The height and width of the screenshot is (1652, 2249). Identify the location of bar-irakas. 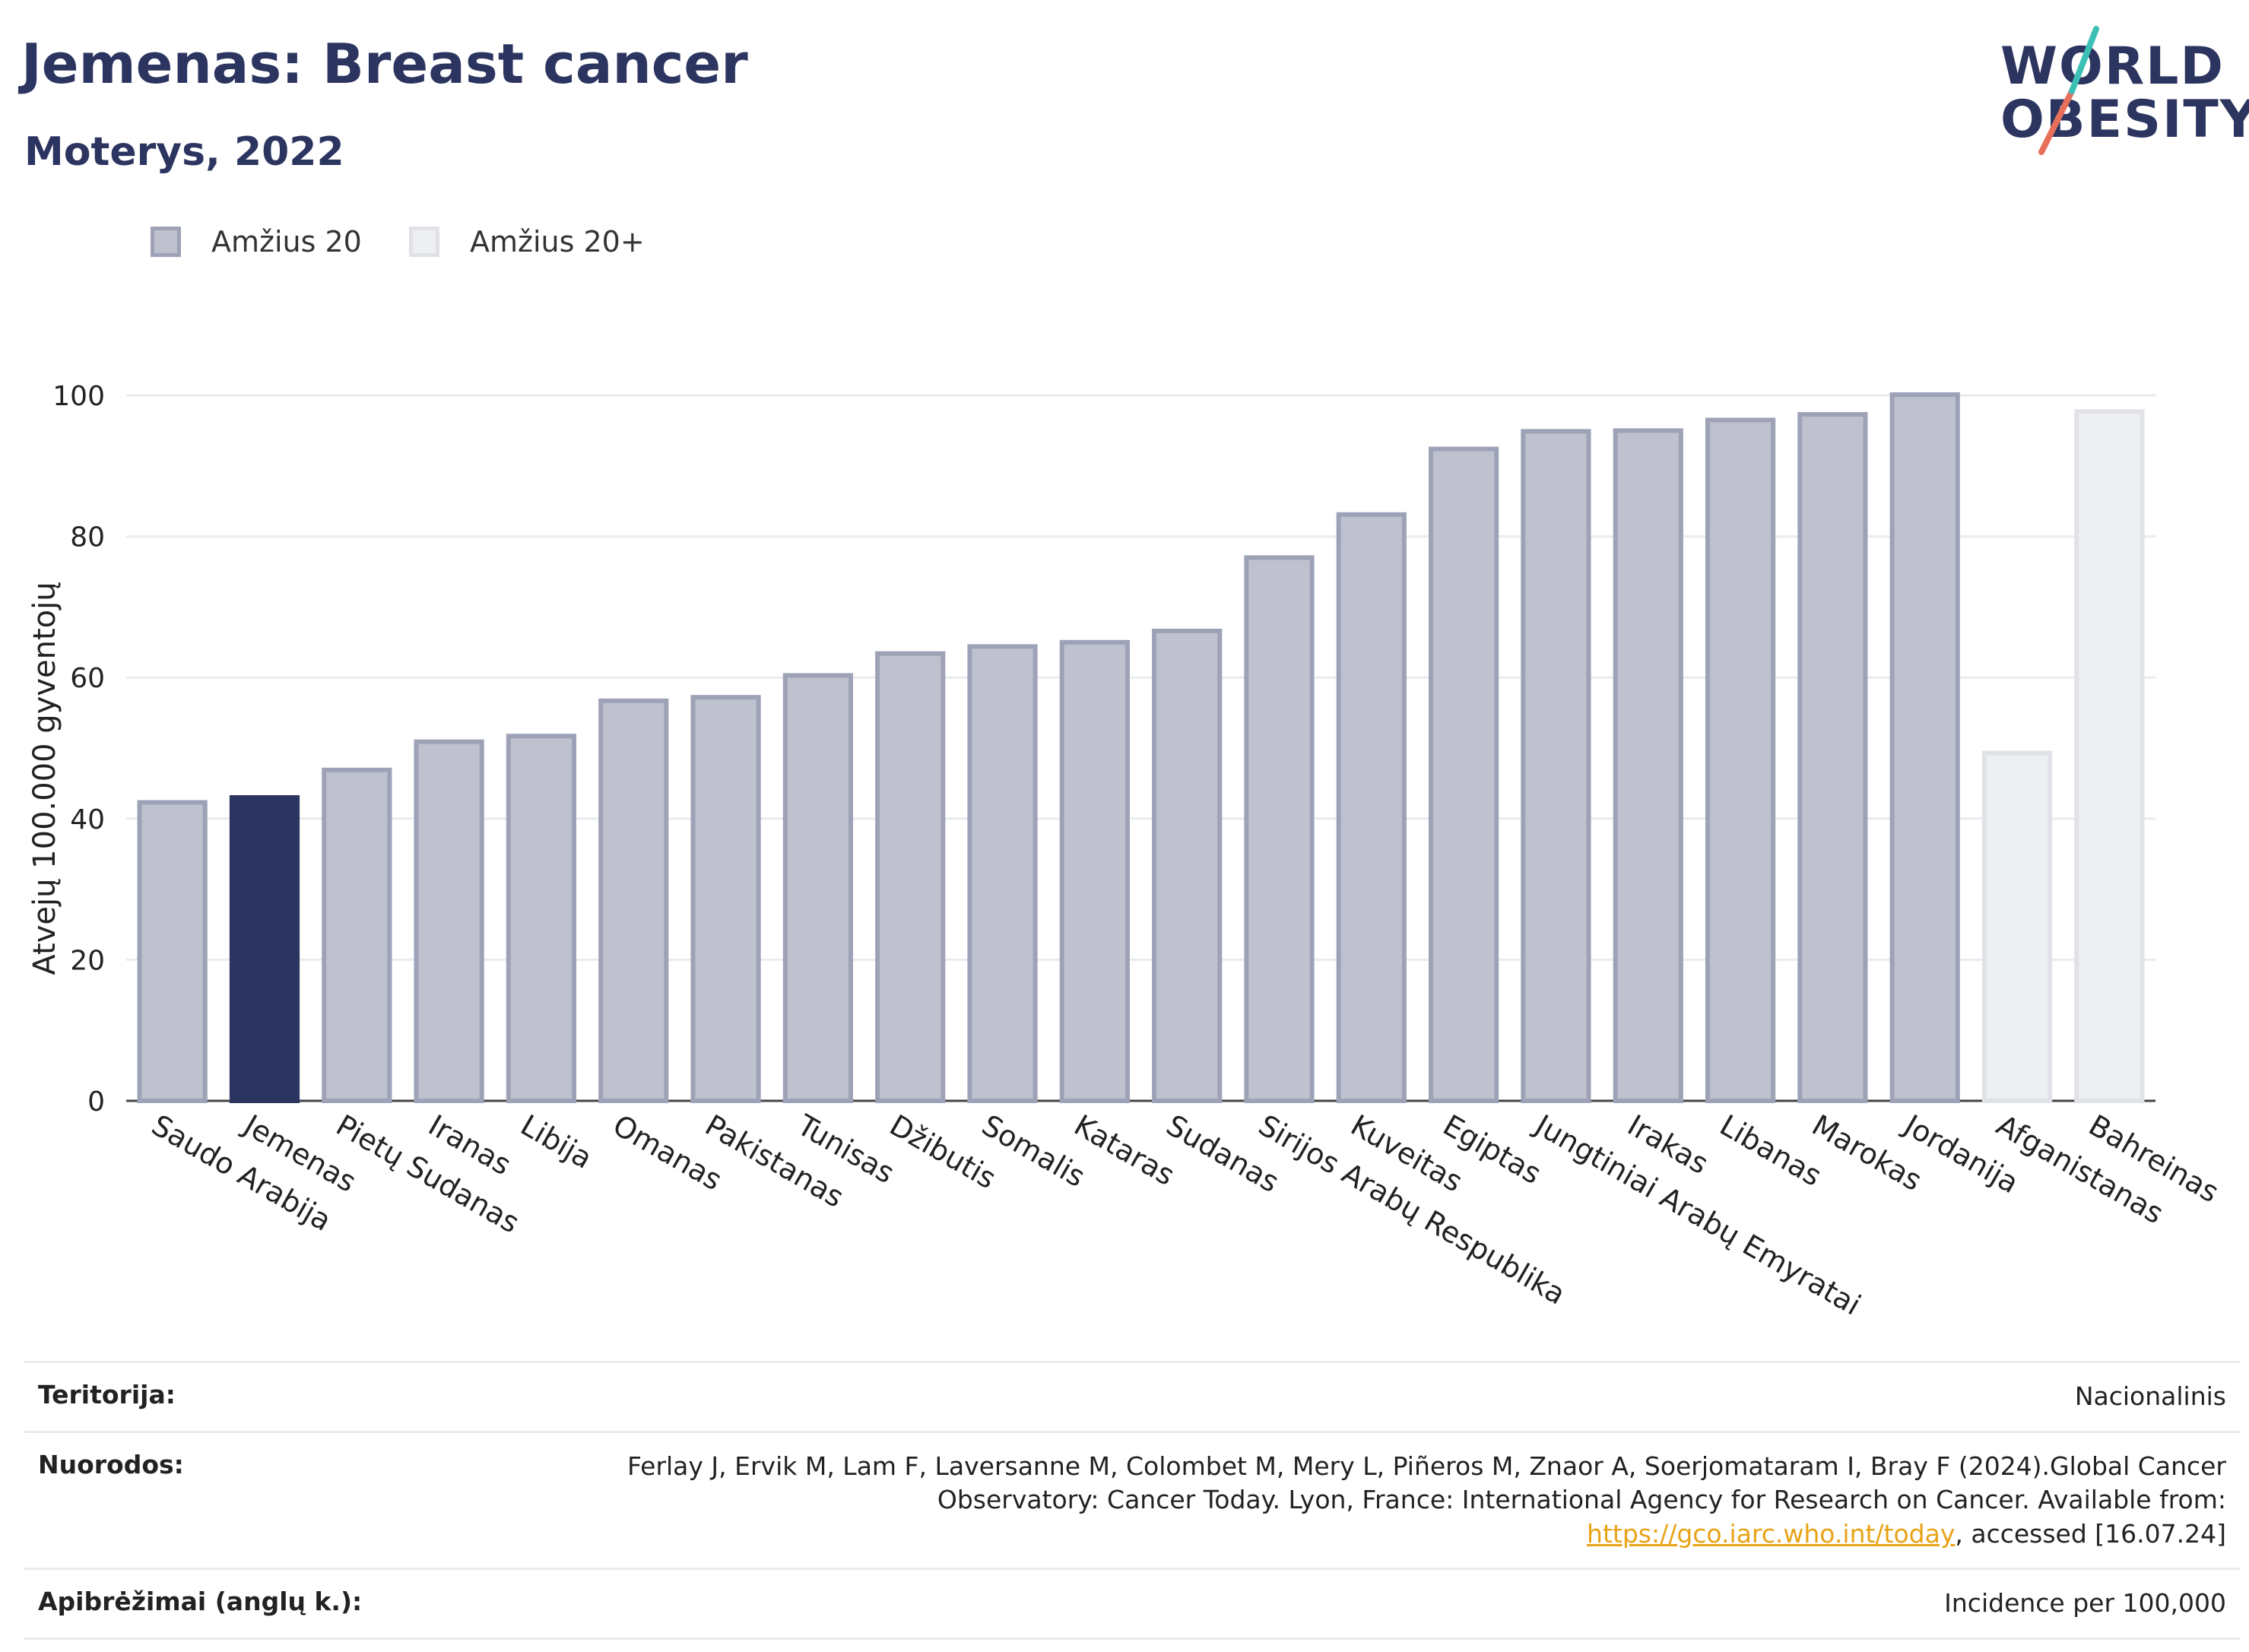
(1648, 765).